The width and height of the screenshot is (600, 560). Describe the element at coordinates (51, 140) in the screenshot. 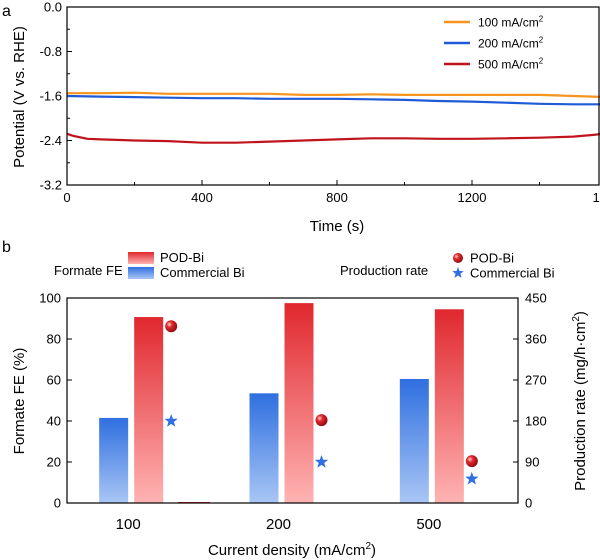

I see `panel-a-ytick-label: -2.4` at that location.